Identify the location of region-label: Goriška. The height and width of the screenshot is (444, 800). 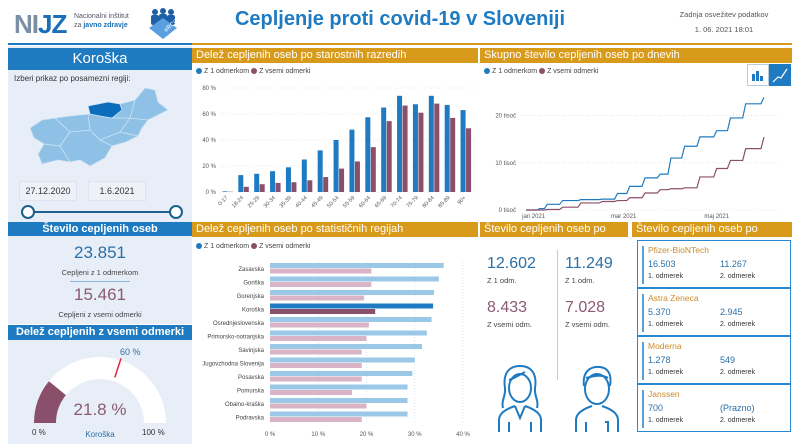
(253, 284).